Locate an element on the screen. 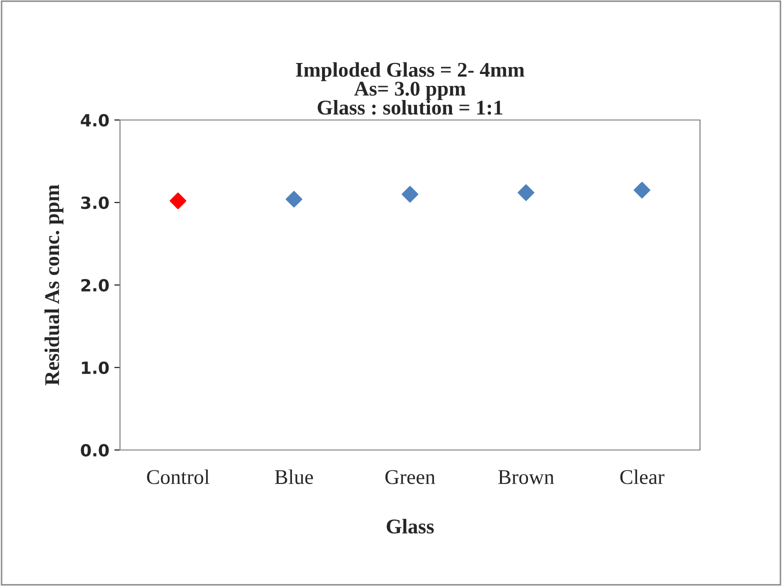  y-tick-label: 0.0 is located at coordinates (94, 450).